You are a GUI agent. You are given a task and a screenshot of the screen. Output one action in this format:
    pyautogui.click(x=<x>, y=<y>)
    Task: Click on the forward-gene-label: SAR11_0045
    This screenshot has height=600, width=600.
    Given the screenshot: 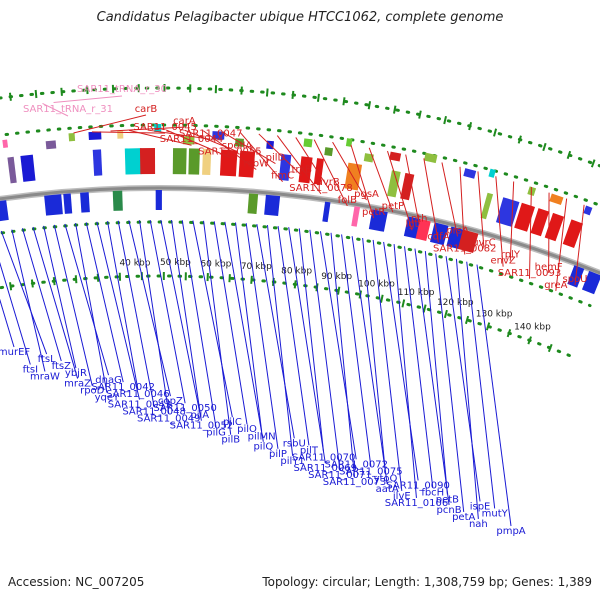 What is the action you would take?
    pyautogui.click(x=165, y=127)
    